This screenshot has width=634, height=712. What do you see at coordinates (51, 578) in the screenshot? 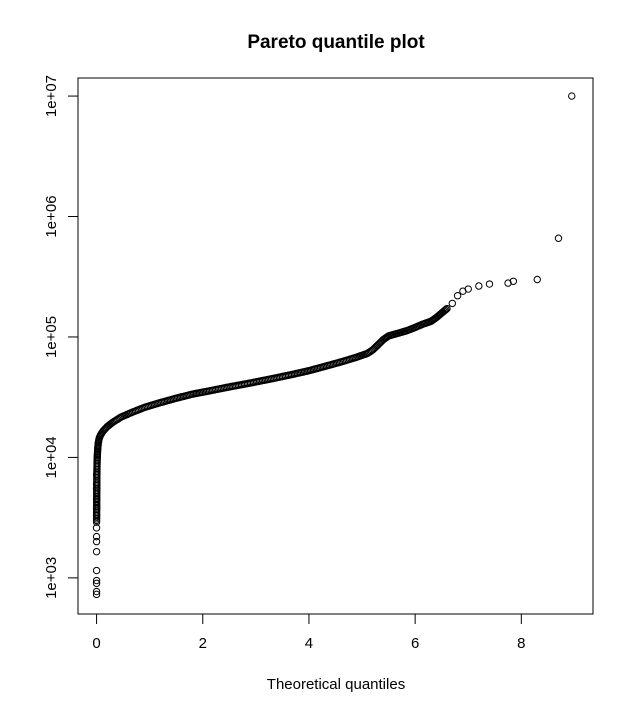
I see `y-tick-label: 1e+03` at bounding box center [51, 578].